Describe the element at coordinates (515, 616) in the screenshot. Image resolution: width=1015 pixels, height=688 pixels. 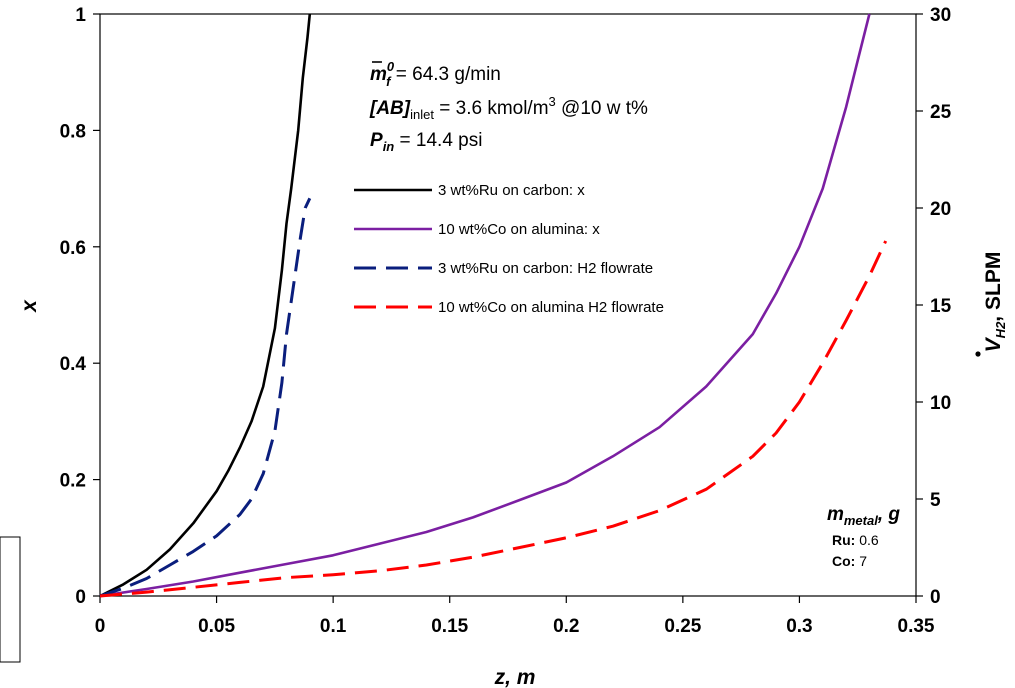
I see `x-axis-ticks: 0 0.05 0.1 0.15 0.2 0.25 0.3 0.35` at that location.